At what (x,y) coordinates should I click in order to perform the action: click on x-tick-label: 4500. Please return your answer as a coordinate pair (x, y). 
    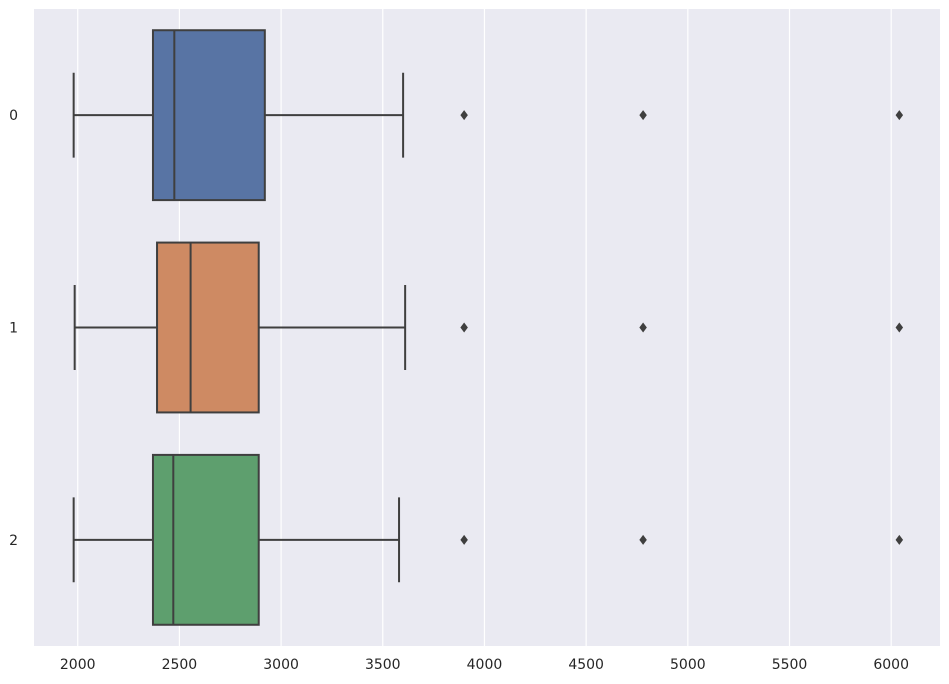
    Looking at the image, I should click on (586, 665).